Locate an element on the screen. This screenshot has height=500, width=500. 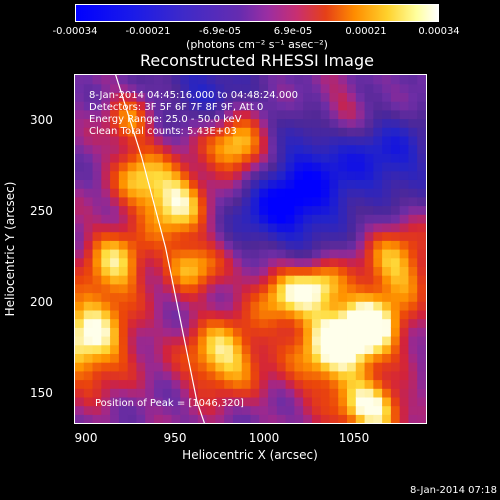
x-tick-label: 900 is located at coordinates (86, 438).